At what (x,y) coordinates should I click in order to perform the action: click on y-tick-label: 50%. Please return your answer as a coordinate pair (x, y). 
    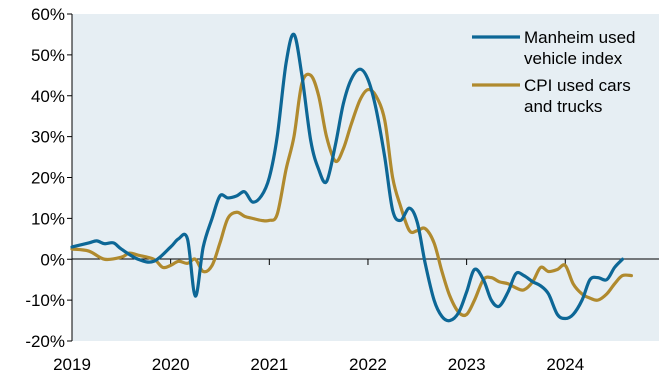
    Looking at the image, I should click on (48, 55).